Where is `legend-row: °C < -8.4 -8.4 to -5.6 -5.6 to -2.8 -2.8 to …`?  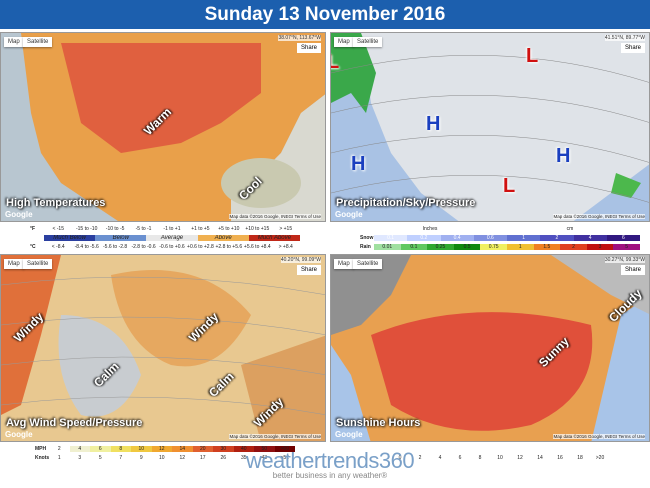
legend-row: °C < -8.4 -8.4 to -5.6 -5.6 to -2.8 -2.8 to … is located at coordinates (165, 246).